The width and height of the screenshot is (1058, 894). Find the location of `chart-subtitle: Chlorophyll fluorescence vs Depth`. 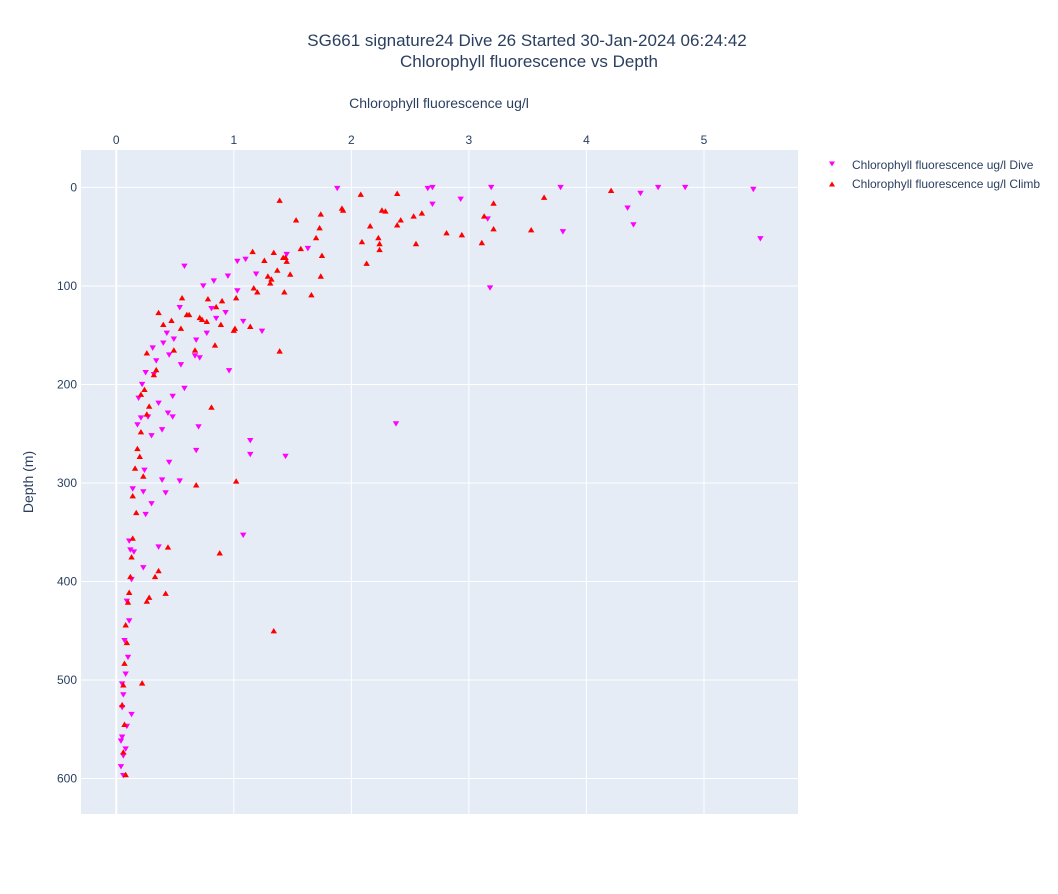

chart-subtitle: Chlorophyll fluorescence vs Depth is located at coordinates (529, 61).